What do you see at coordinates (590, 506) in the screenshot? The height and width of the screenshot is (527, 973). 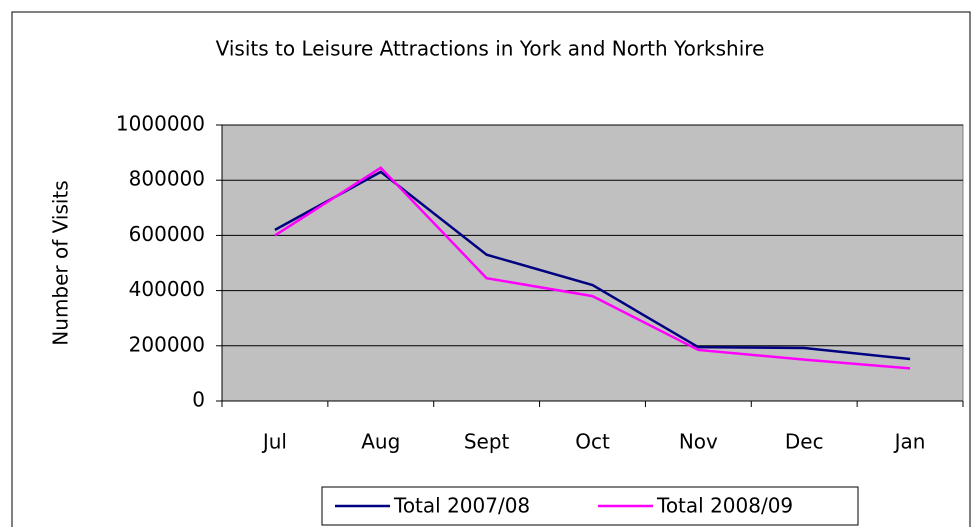 I see `legend` at bounding box center [590, 506].